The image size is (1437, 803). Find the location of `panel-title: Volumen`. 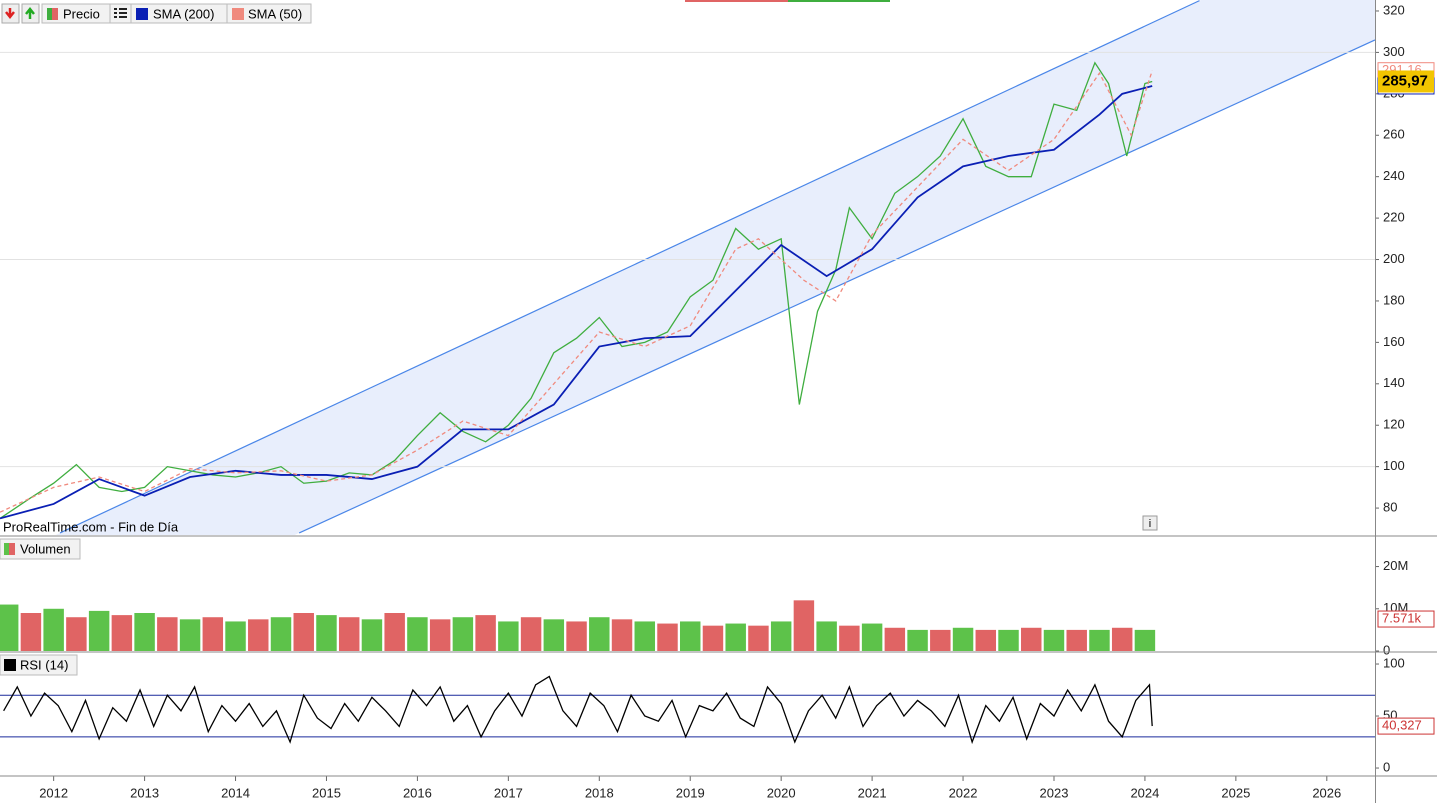

panel-title: Volumen is located at coordinates (45, 548).